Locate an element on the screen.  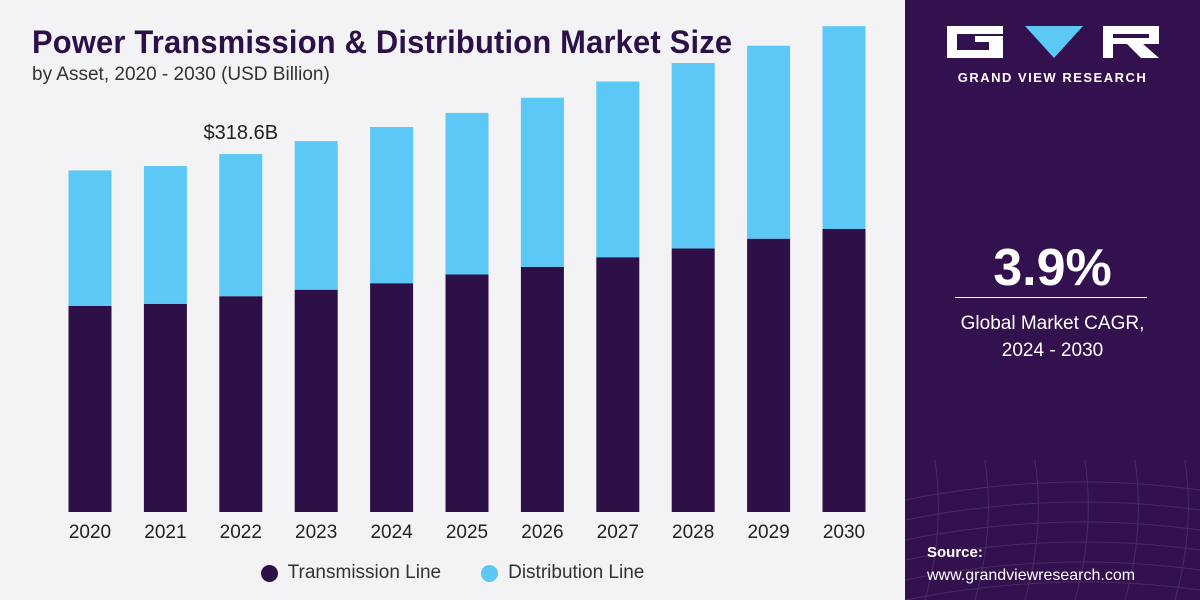
x-tick-label: 2023 is located at coordinates (316, 532).